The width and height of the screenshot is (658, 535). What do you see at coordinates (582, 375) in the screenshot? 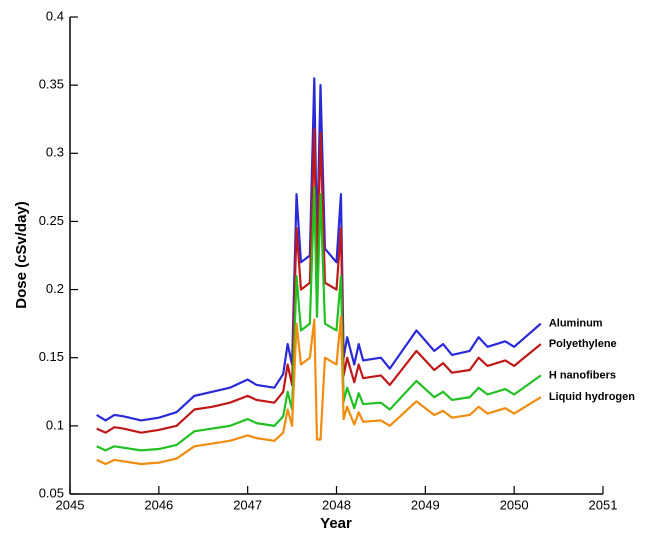
I see `legend-label: H nanofibers` at bounding box center [582, 375].